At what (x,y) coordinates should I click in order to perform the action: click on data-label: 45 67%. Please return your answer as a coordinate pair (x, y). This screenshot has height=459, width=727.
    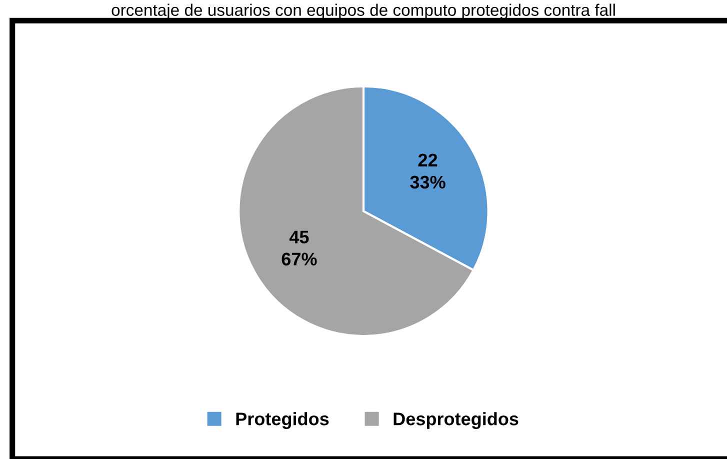
    Looking at the image, I should click on (299, 248).